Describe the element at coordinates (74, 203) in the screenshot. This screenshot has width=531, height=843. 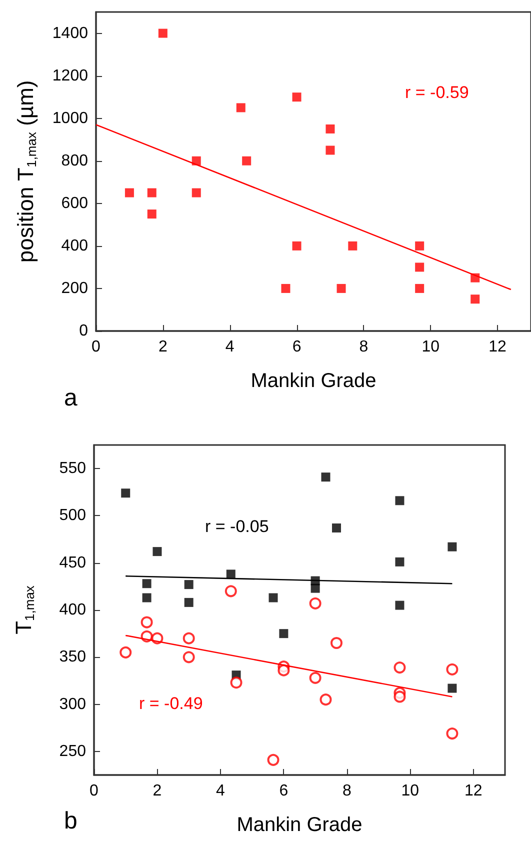
I see `y-tick-label: 600` at that location.